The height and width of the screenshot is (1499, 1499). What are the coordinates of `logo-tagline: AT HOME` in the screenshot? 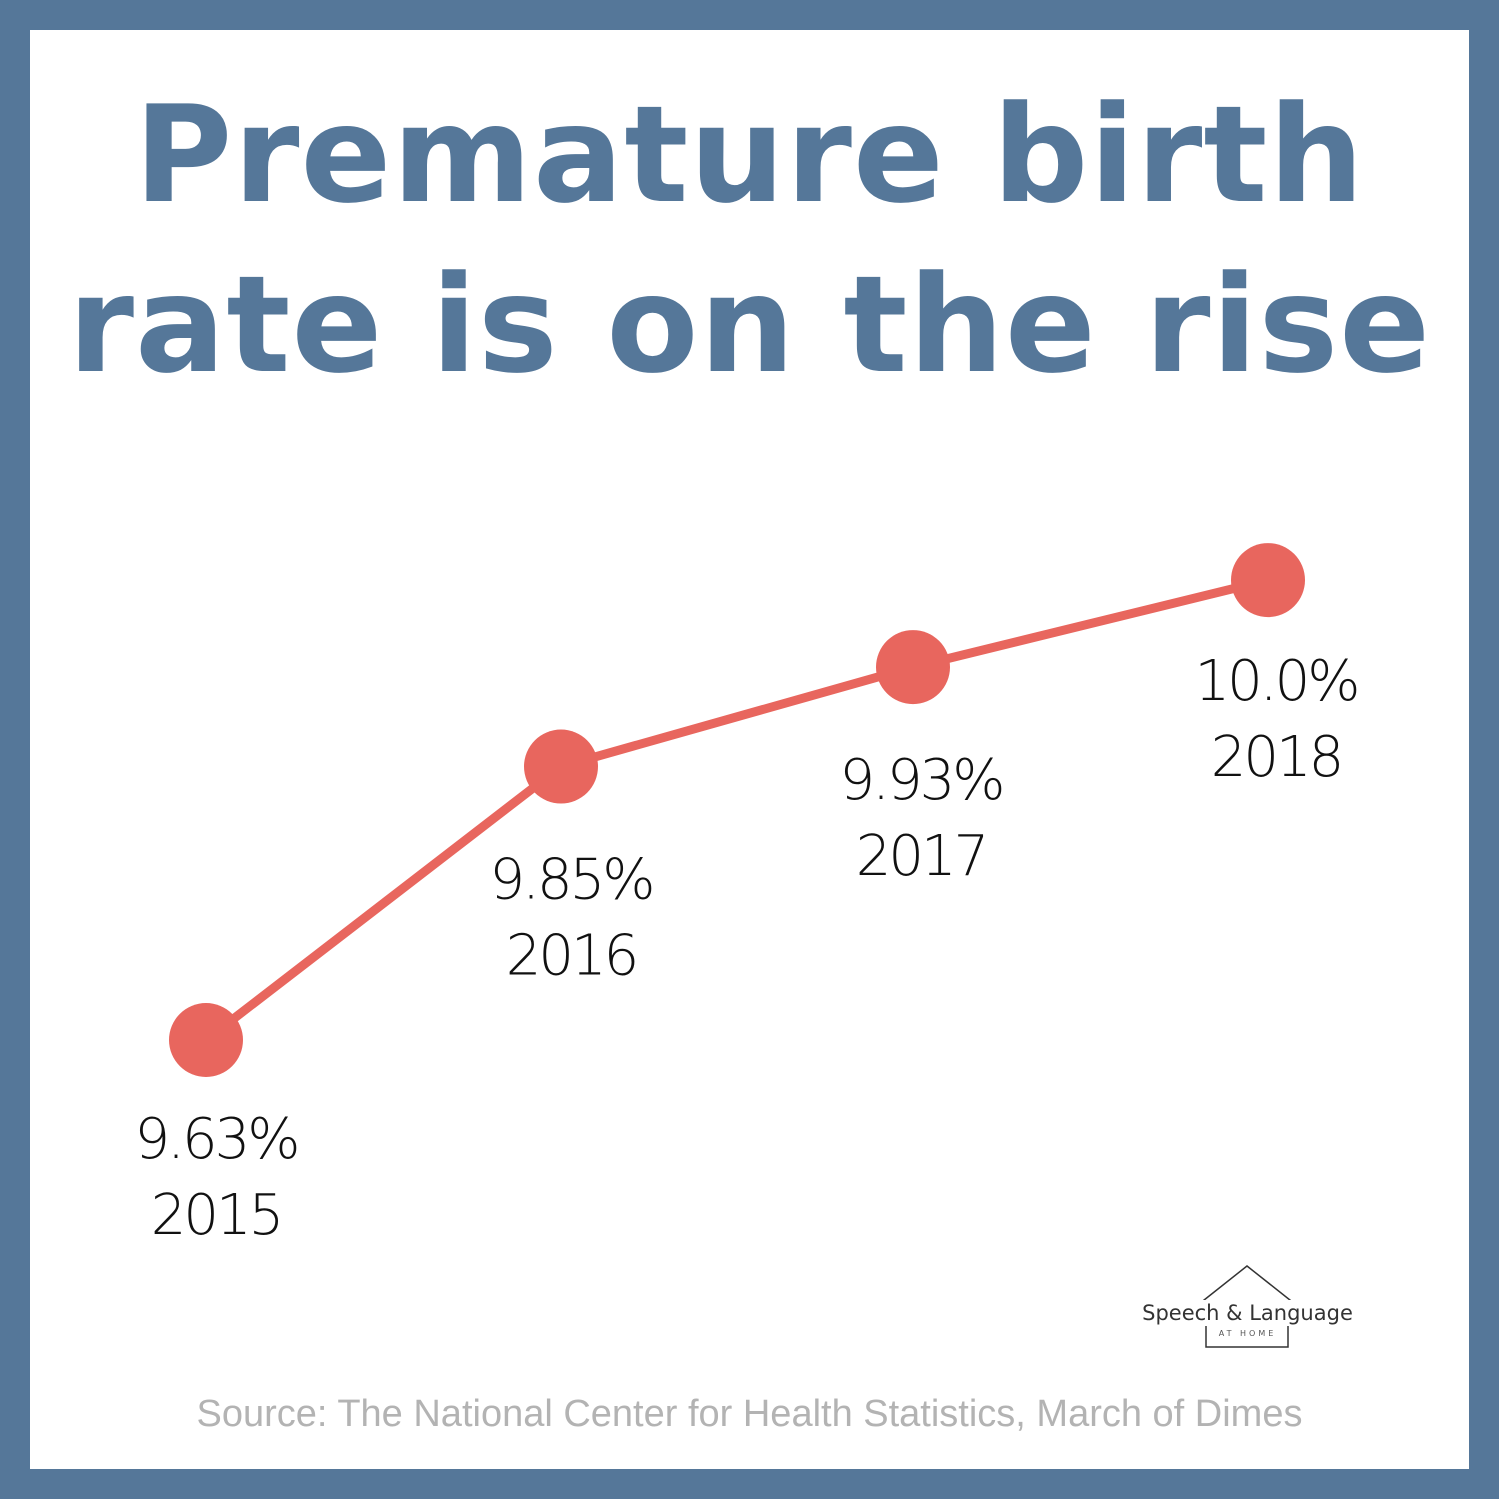 It's located at (1247, 1333).